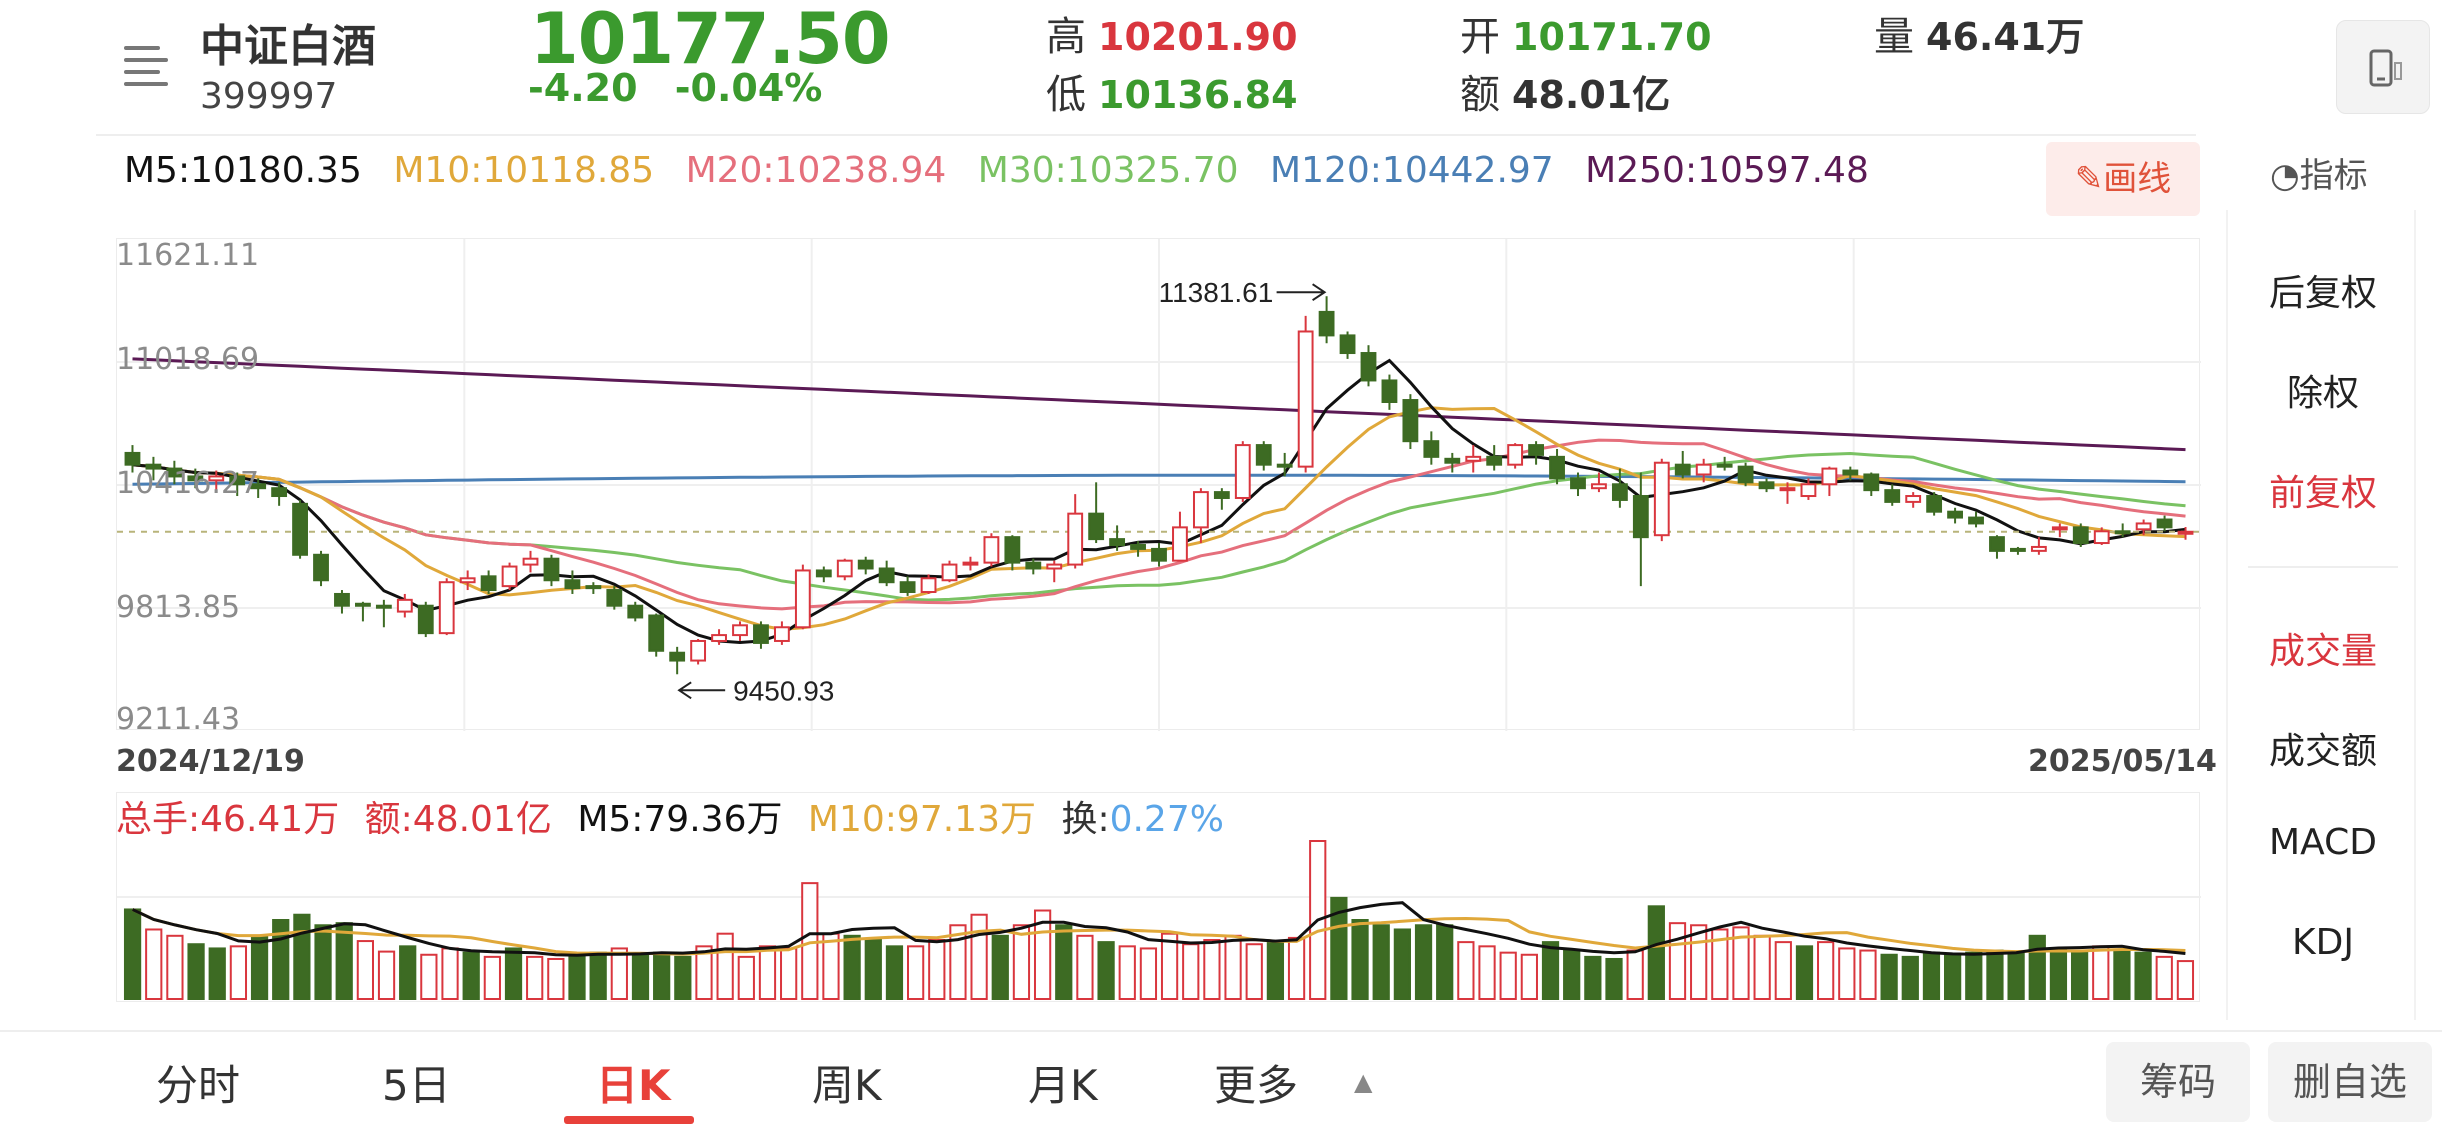 Image resolution: width=2442 pixels, height=1124 pixels. What do you see at coordinates (675, 88) in the screenshot?
I see `price-change: -4.20 -0.04%` at bounding box center [675, 88].